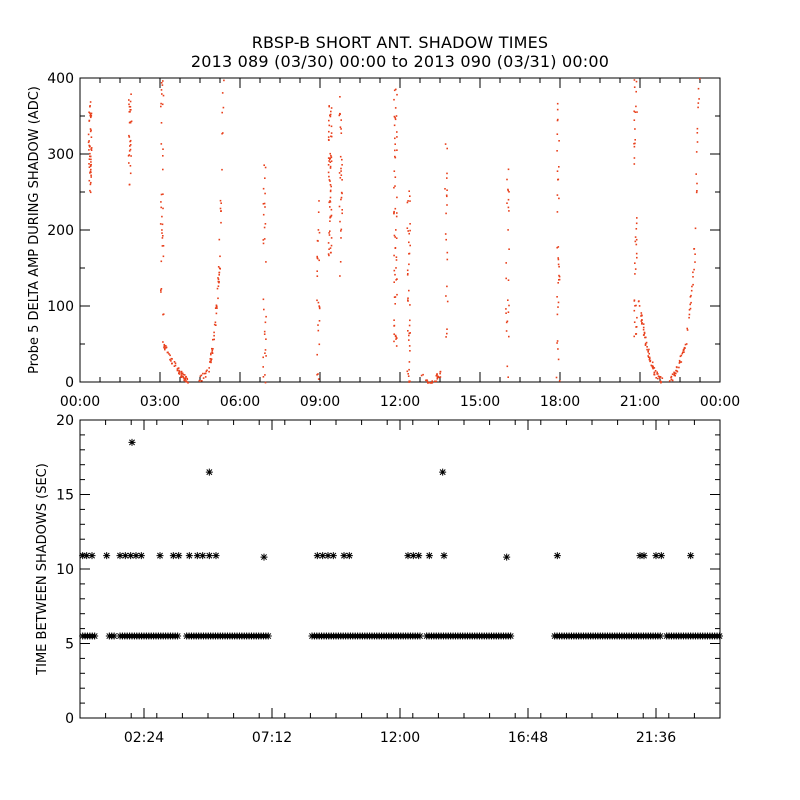  What do you see at coordinates (528, 738) in the screenshot?
I see `x-tick-label: 16:48` at bounding box center [528, 738].